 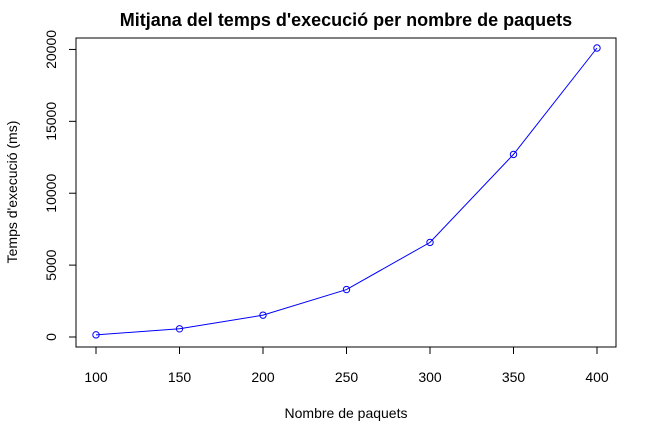 What do you see at coordinates (51, 193) in the screenshot?
I see `y-tick-label: 10000` at bounding box center [51, 193].